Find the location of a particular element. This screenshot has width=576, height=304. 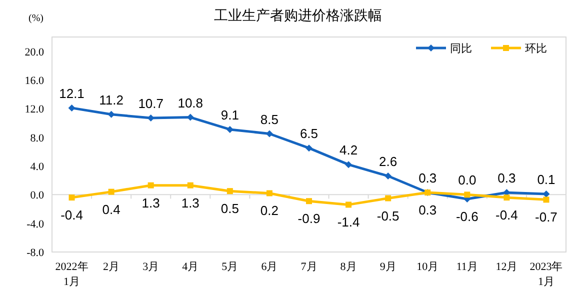

data-label: 9.1 is located at coordinates (229, 114).